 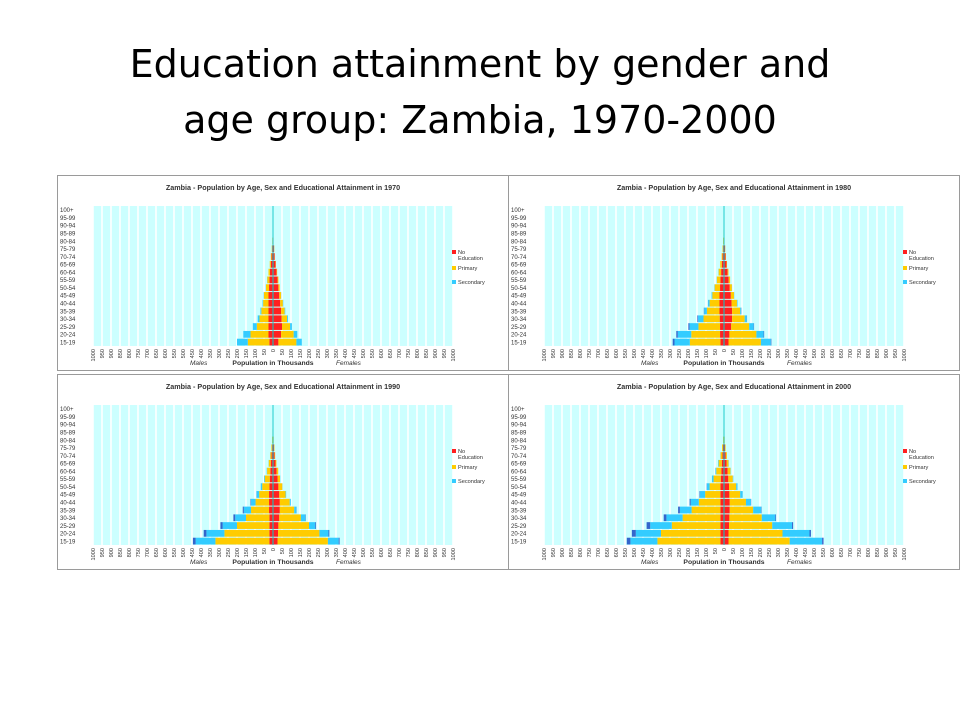 What do you see at coordinates (184, 353) in the screenshot?
I see `x-tick-label: 500` at bounding box center [184, 353].